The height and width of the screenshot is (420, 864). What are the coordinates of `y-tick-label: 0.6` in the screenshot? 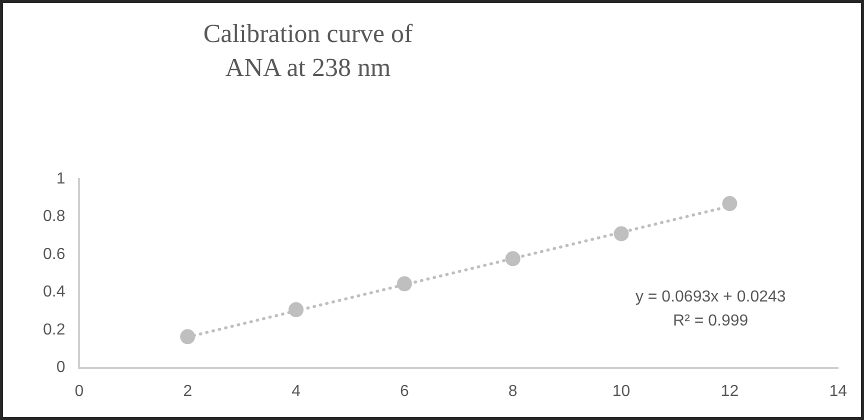 It's located at (54, 254).